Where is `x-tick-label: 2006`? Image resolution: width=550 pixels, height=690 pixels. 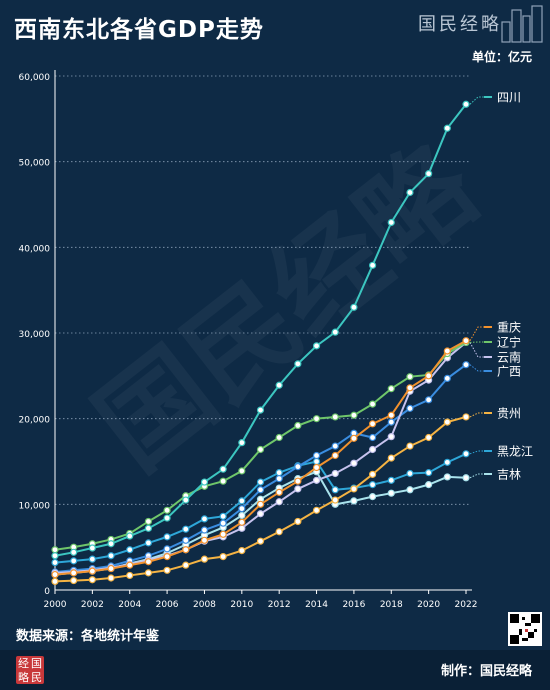
x-tick-label: 2006 is located at coordinates (167, 605).